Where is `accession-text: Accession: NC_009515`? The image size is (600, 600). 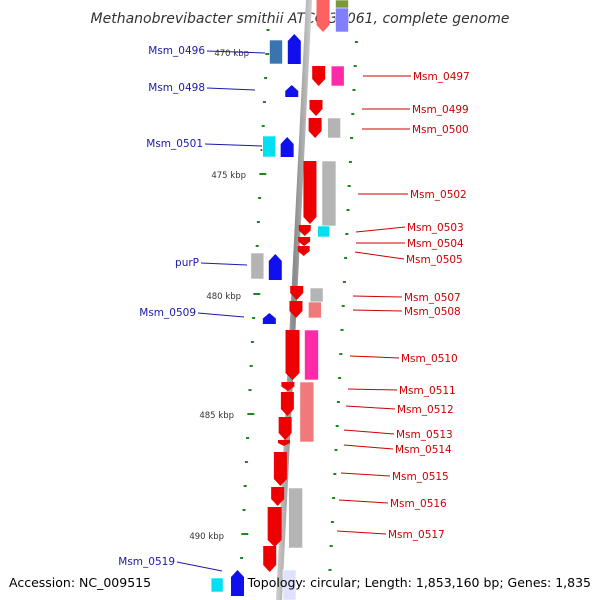
accession-text: Accession: NC_009515 is located at coordinates (80, 582).